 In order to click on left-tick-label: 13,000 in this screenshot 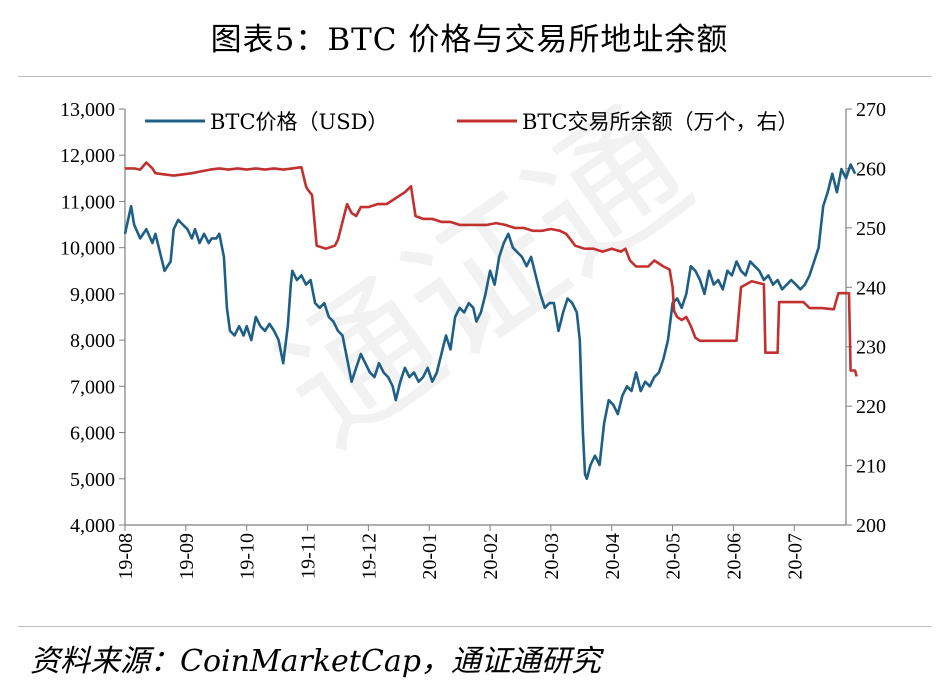, I will do `click(87, 110)`.